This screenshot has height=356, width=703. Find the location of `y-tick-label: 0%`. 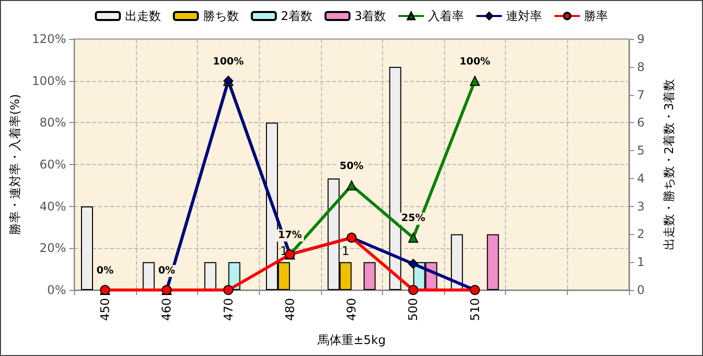

y-tick-label: 0% is located at coordinates (56, 290).